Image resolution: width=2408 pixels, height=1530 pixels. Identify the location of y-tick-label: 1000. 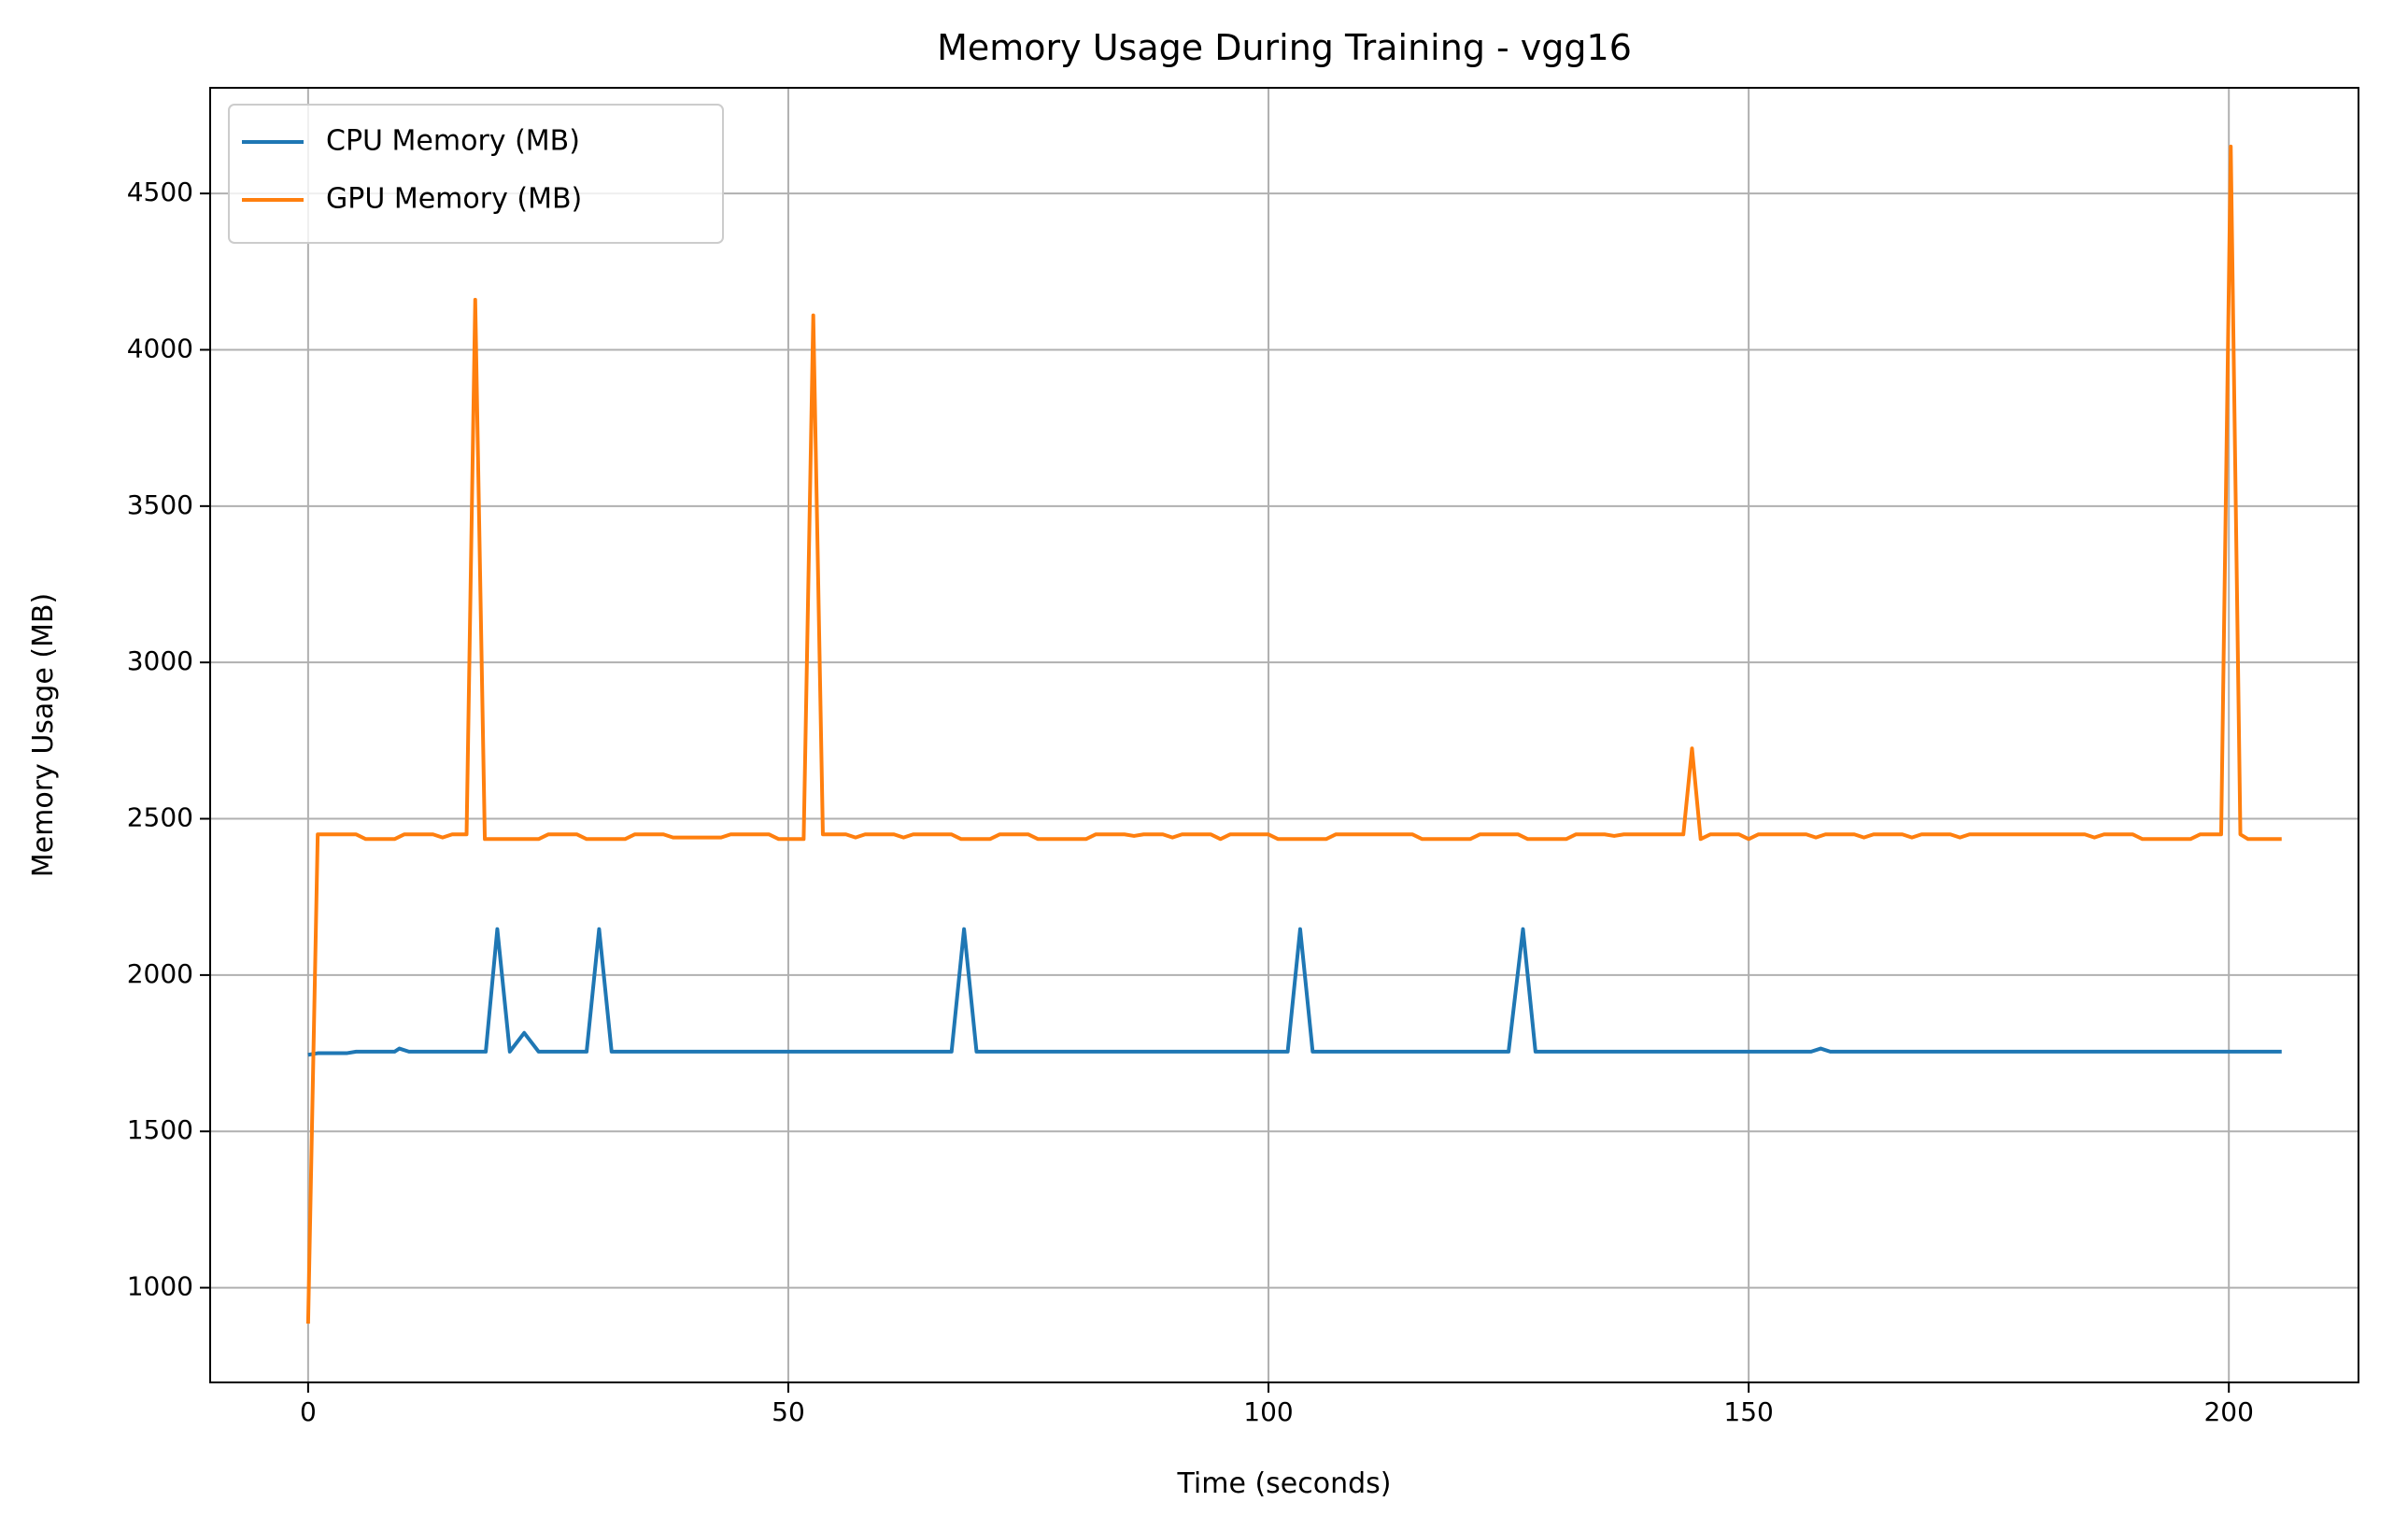
(160, 1286).